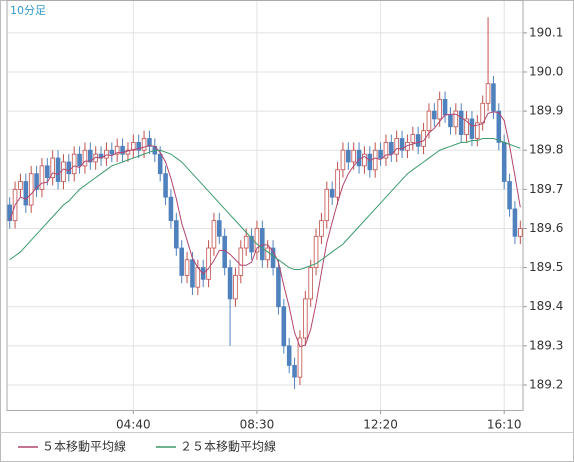 The image size is (574, 462). What do you see at coordinates (546, 267) in the screenshot?
I see `y-tick-label: 189.5` at bounding box center [546, 267].